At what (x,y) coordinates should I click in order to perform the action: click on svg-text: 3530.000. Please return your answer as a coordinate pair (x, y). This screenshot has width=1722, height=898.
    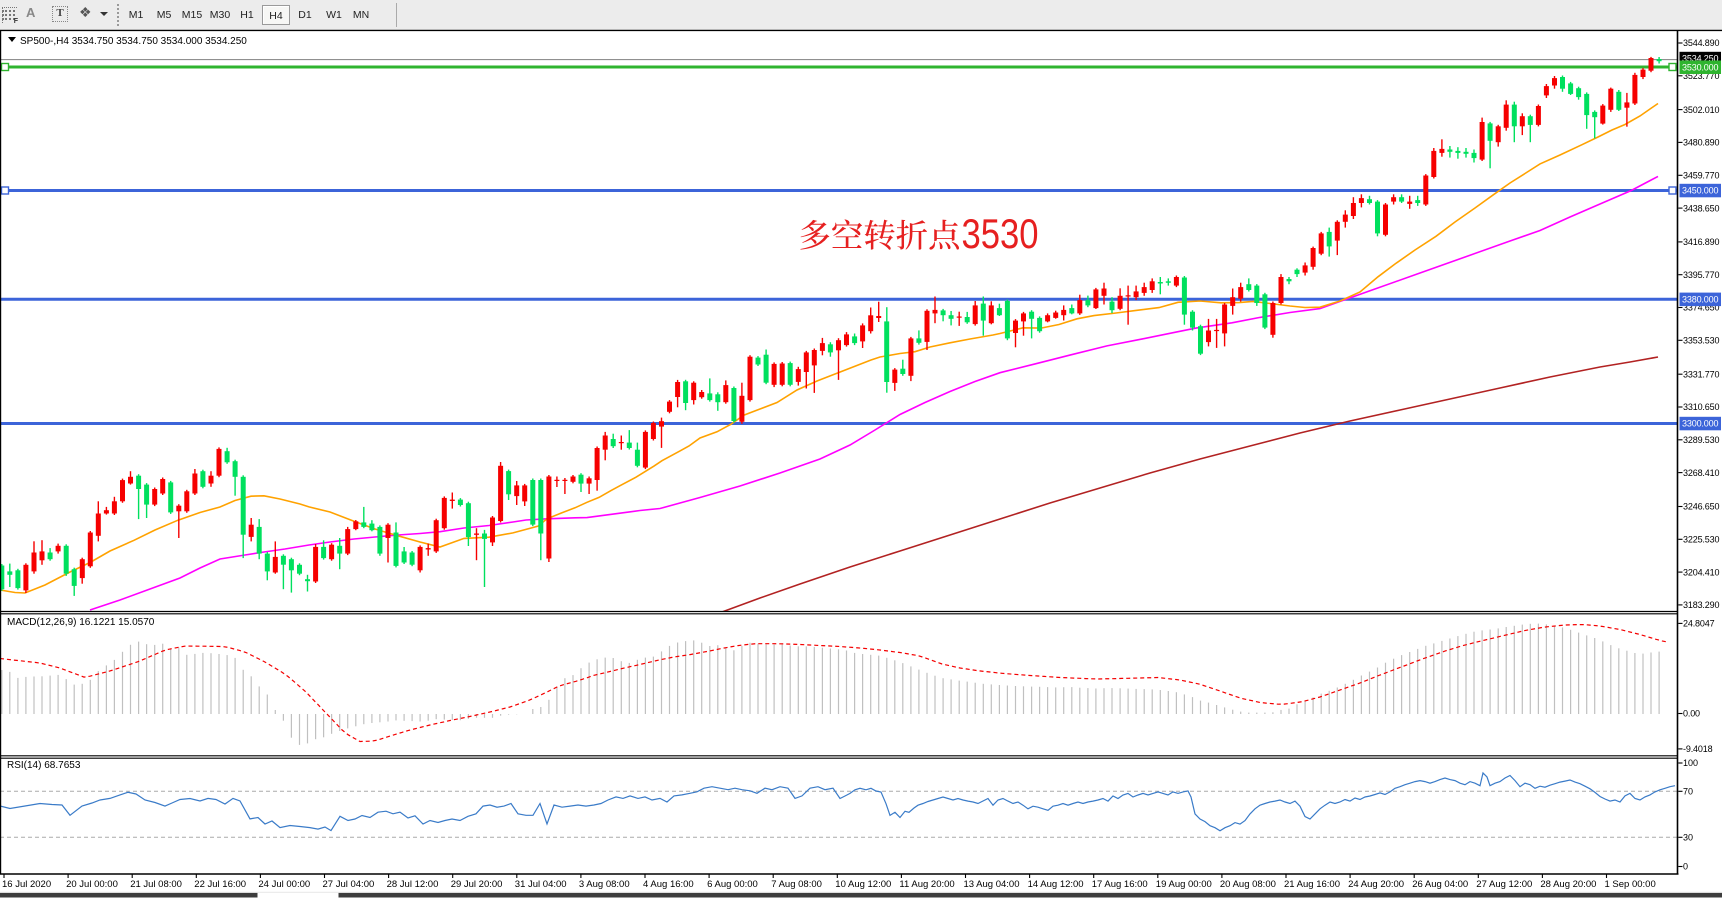
    Looking at the image, I should click on (1700, 68).